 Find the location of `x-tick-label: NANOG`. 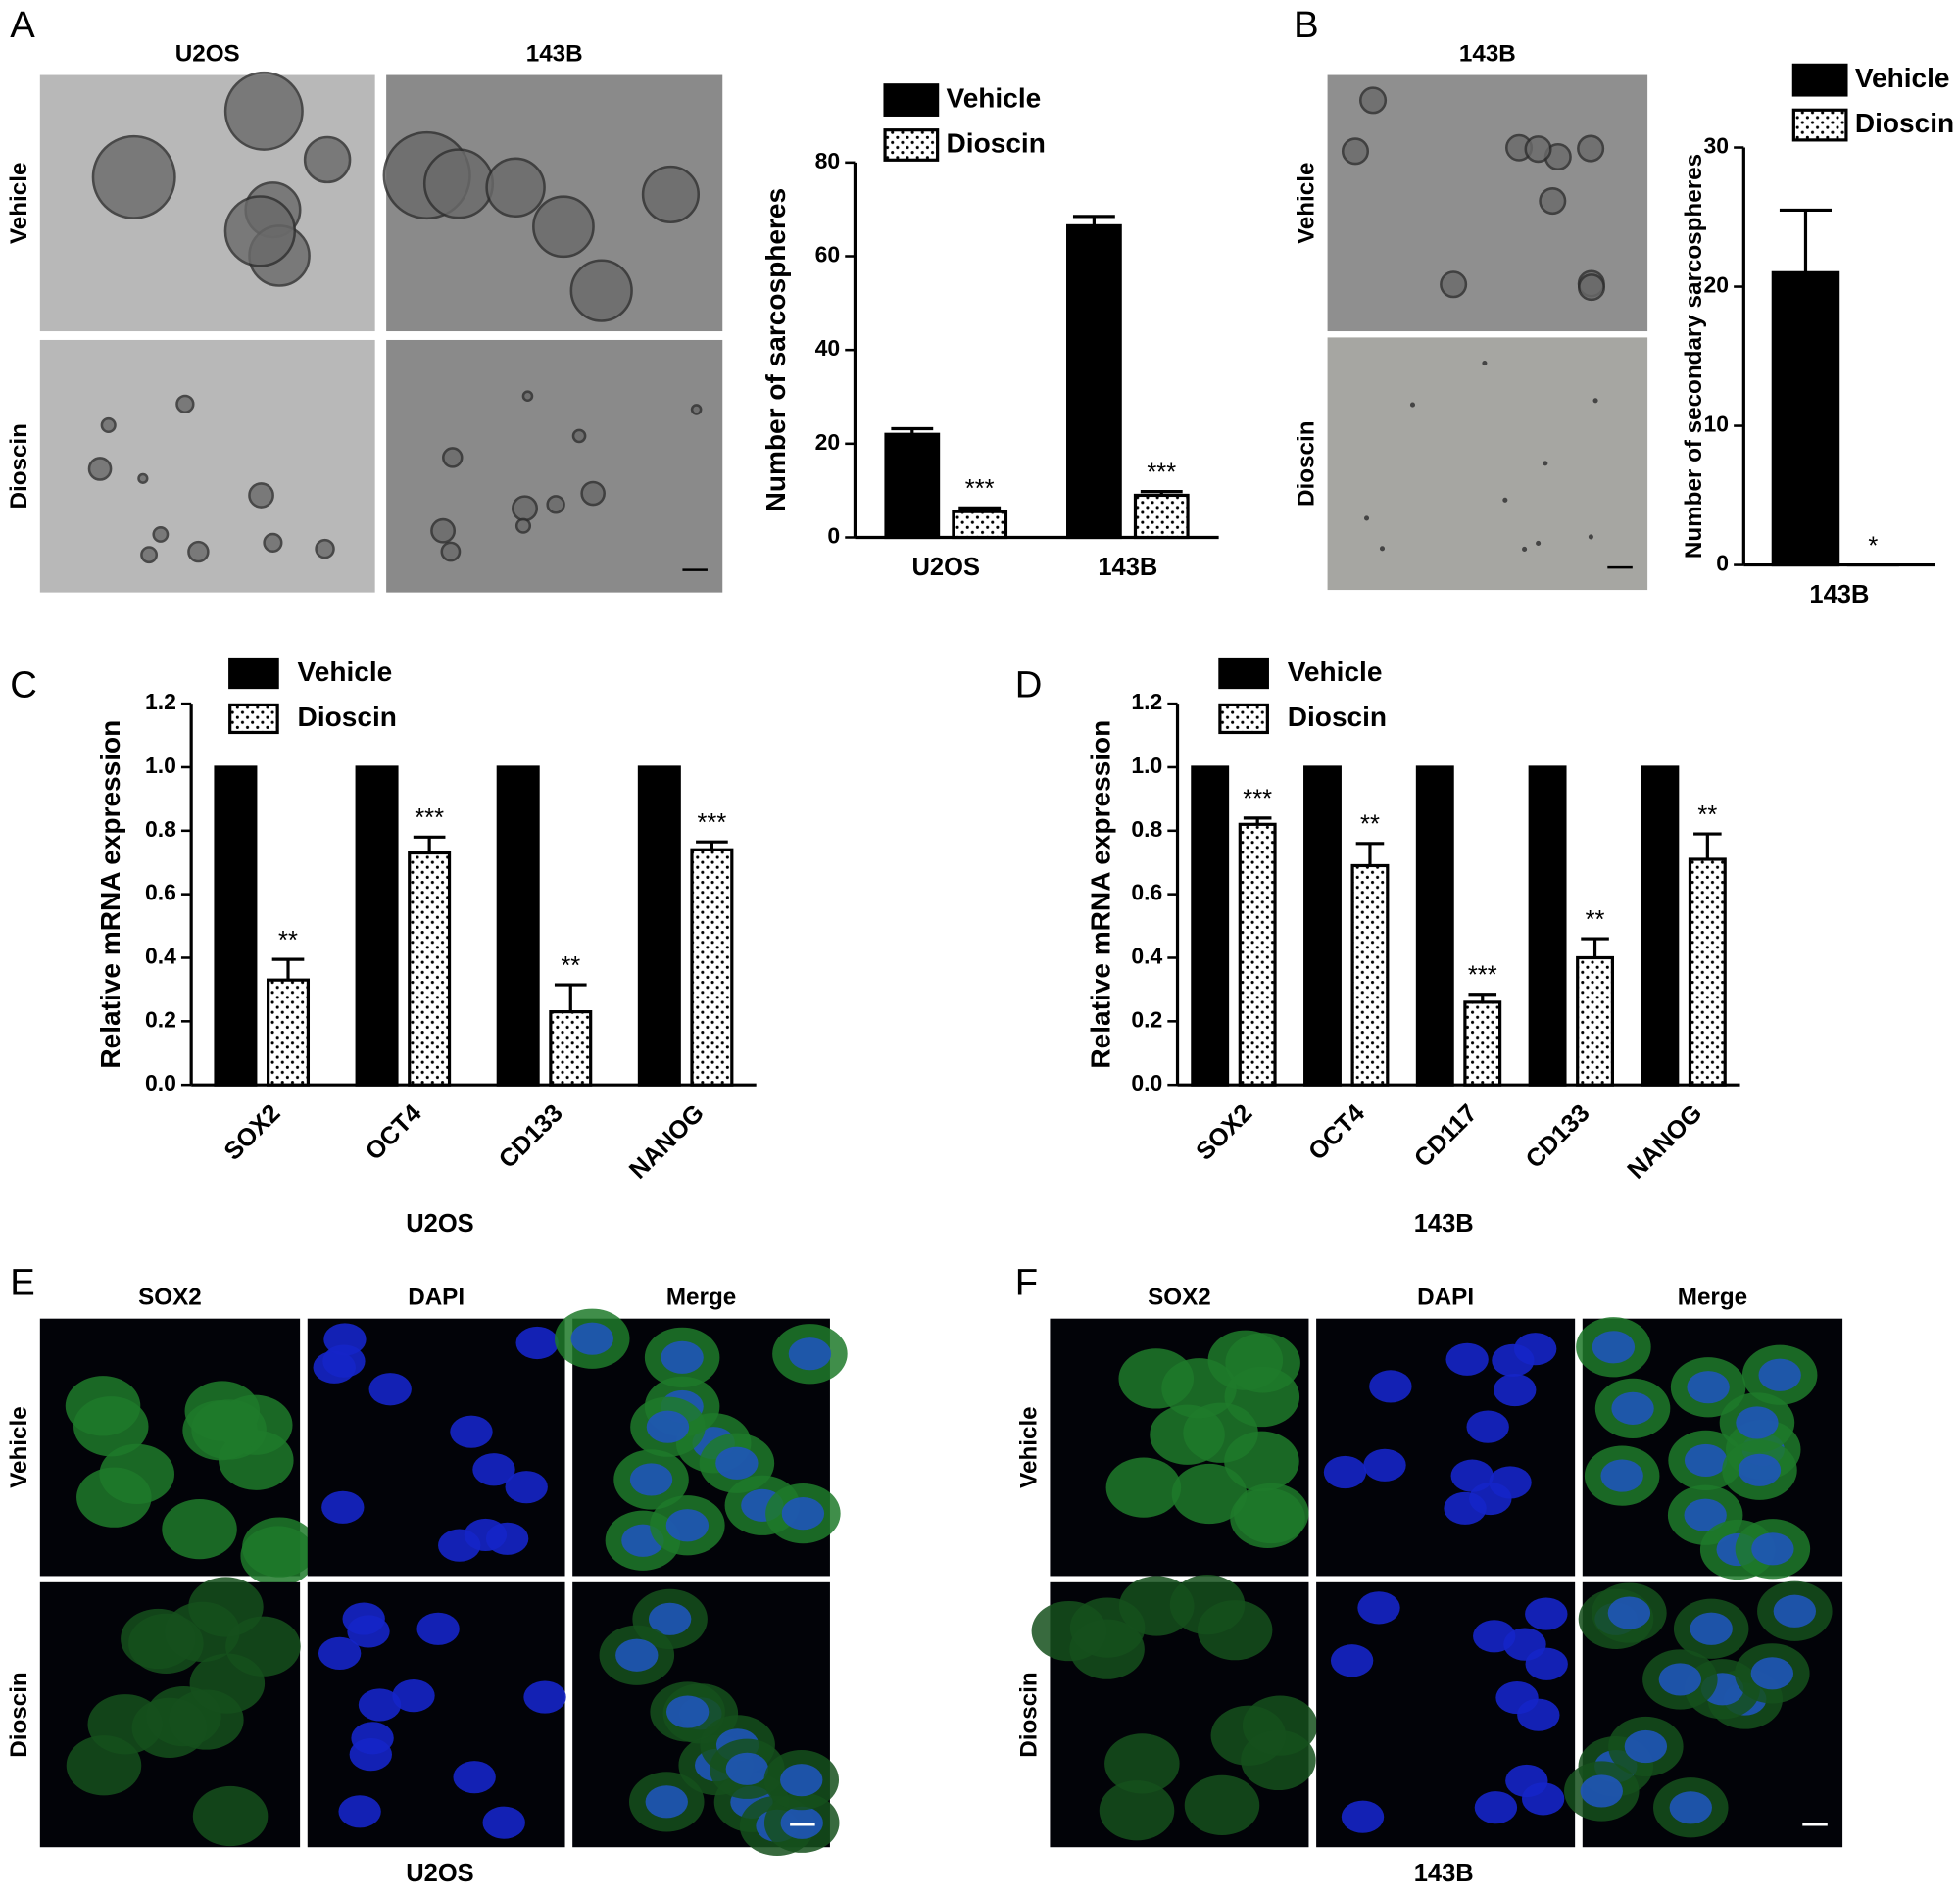

x-tick-label: NANOG is located at coordinates (667, 1142).